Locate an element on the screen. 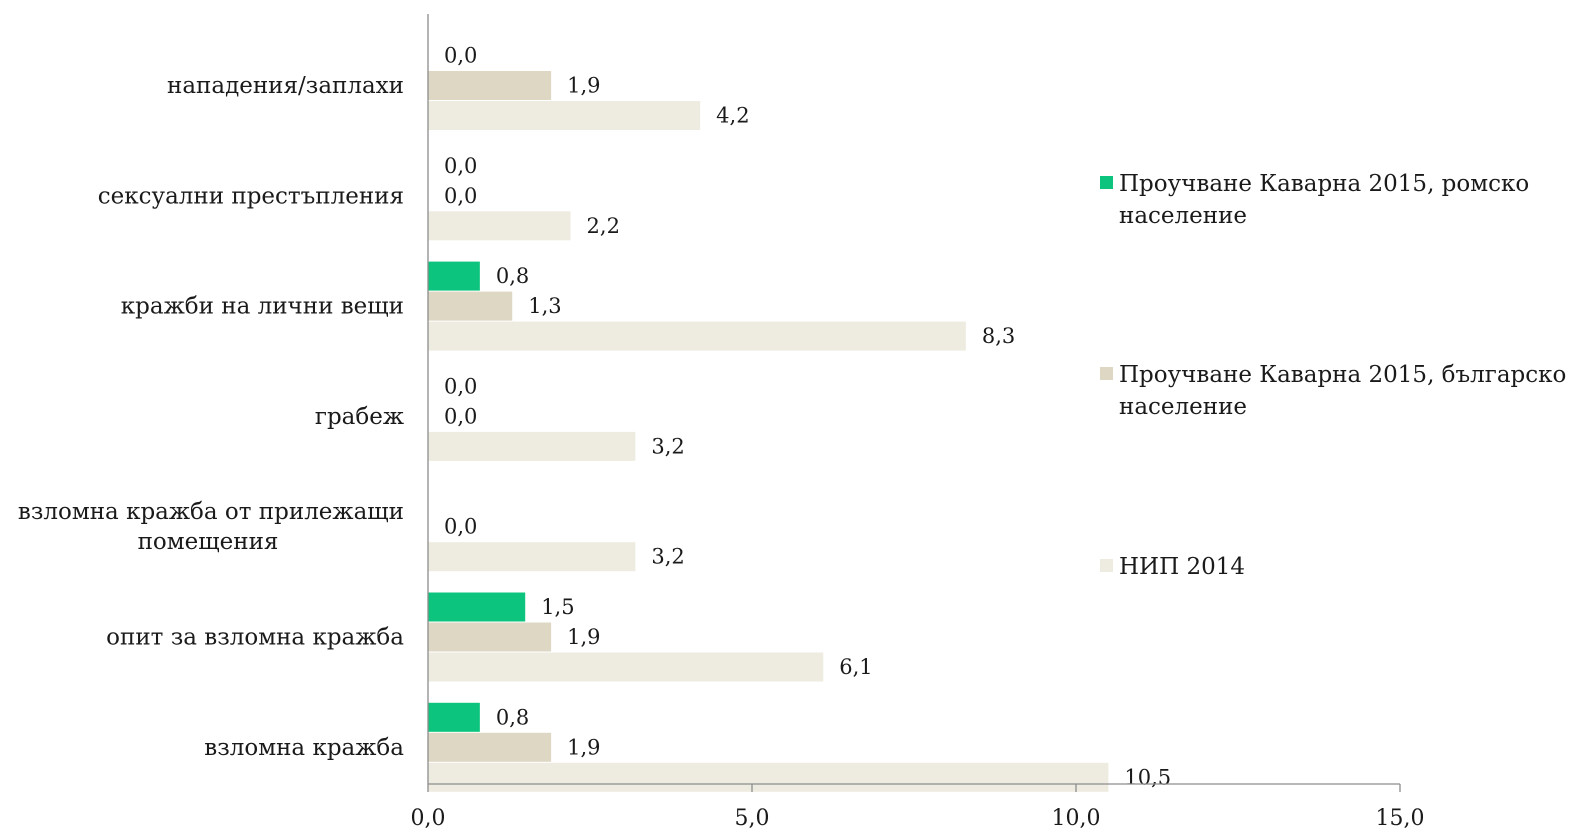  legend-label-2-line0: НИП 2014 is located at coordinates (1182, 567).